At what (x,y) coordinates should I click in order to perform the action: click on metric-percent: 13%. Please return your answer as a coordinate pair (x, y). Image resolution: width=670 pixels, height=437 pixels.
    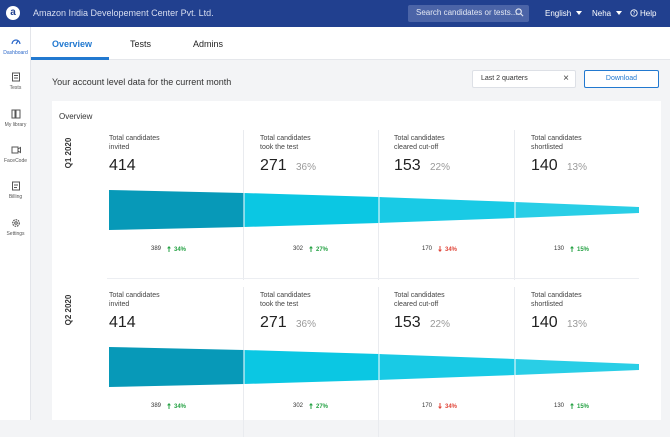
    Looking at the image, I should click on (577, 167).